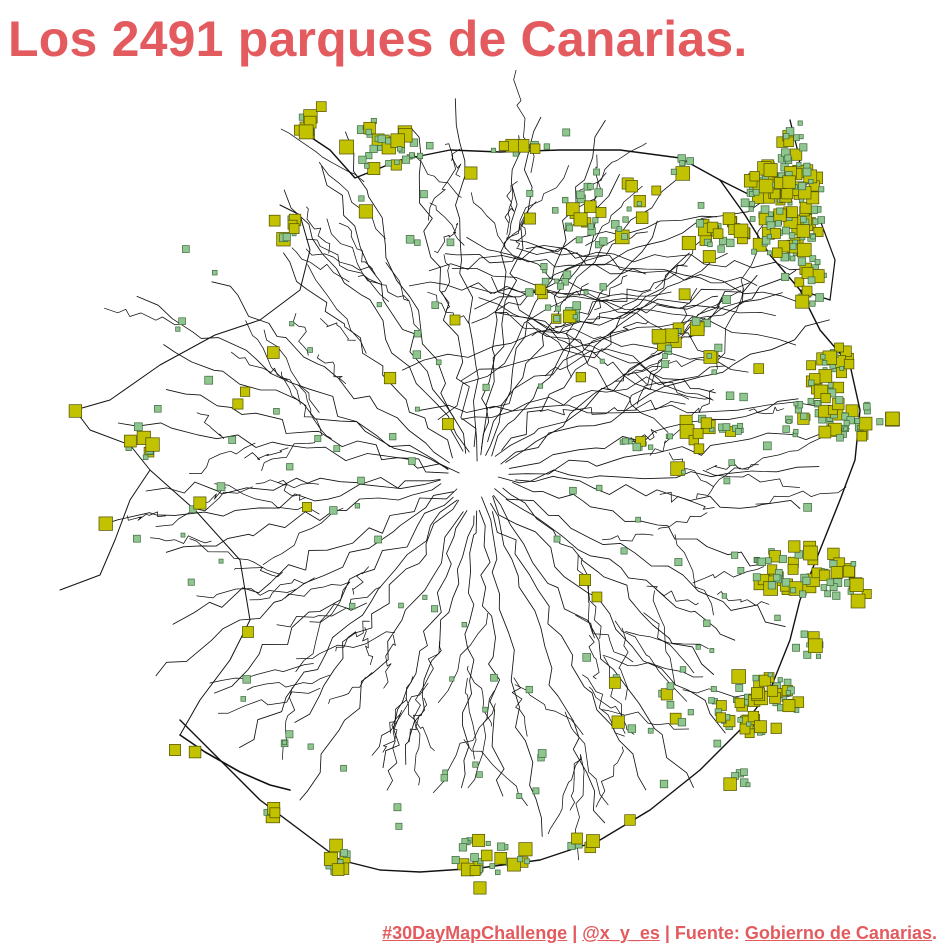  Describe the element at coordinates (702, 933) in the screenshot. I see `source-label: | Fuente:` at that location.